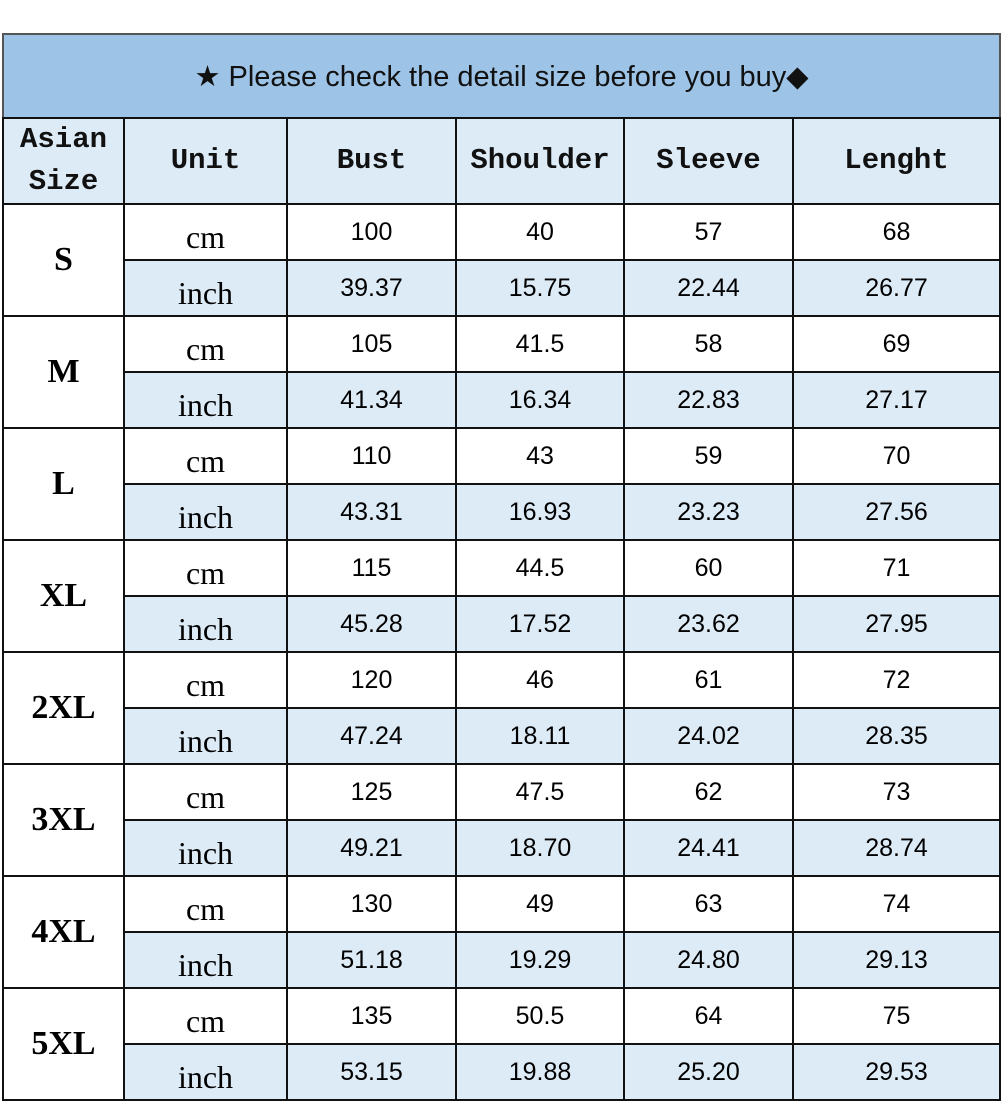 The image size is (1002, 1101). I want to click on table-row-inch: inch 45.28 17.52 23.62 27.95, so click(502, 624).